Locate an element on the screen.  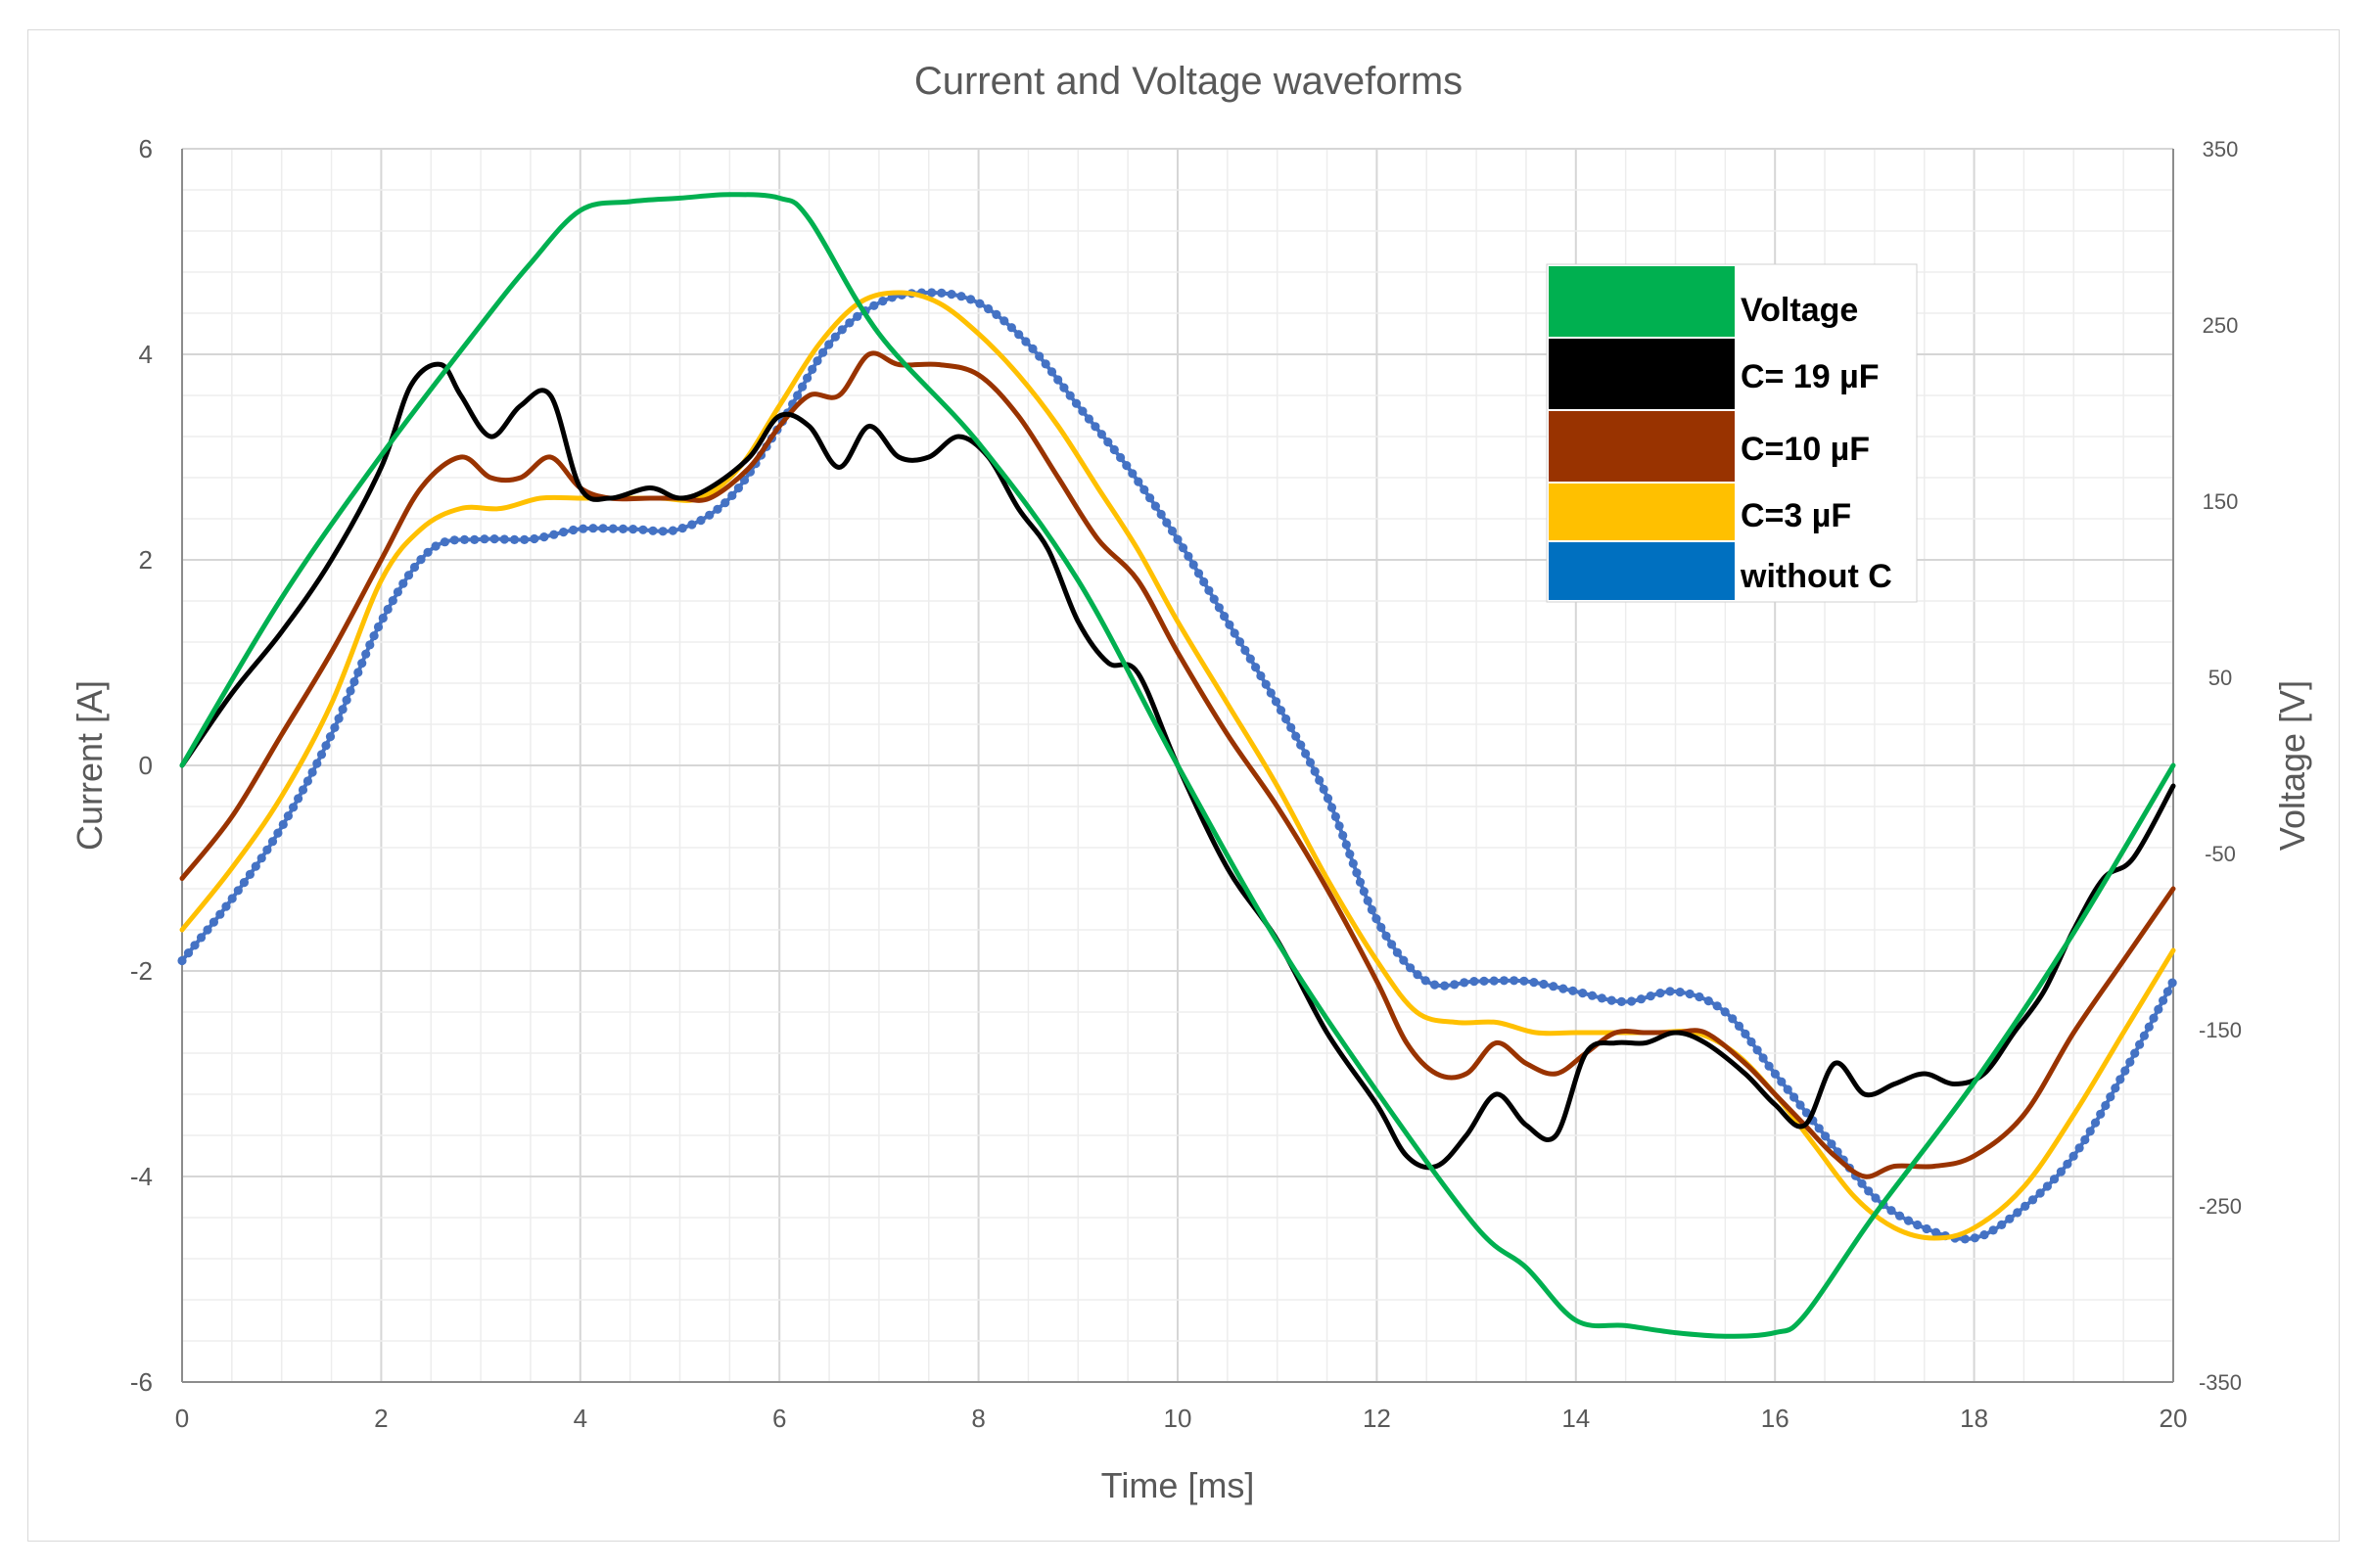
x-tick-labels: 0 2 4 6 8 10 12 14 16 18 20 is located at coordinates (1181, 1418).